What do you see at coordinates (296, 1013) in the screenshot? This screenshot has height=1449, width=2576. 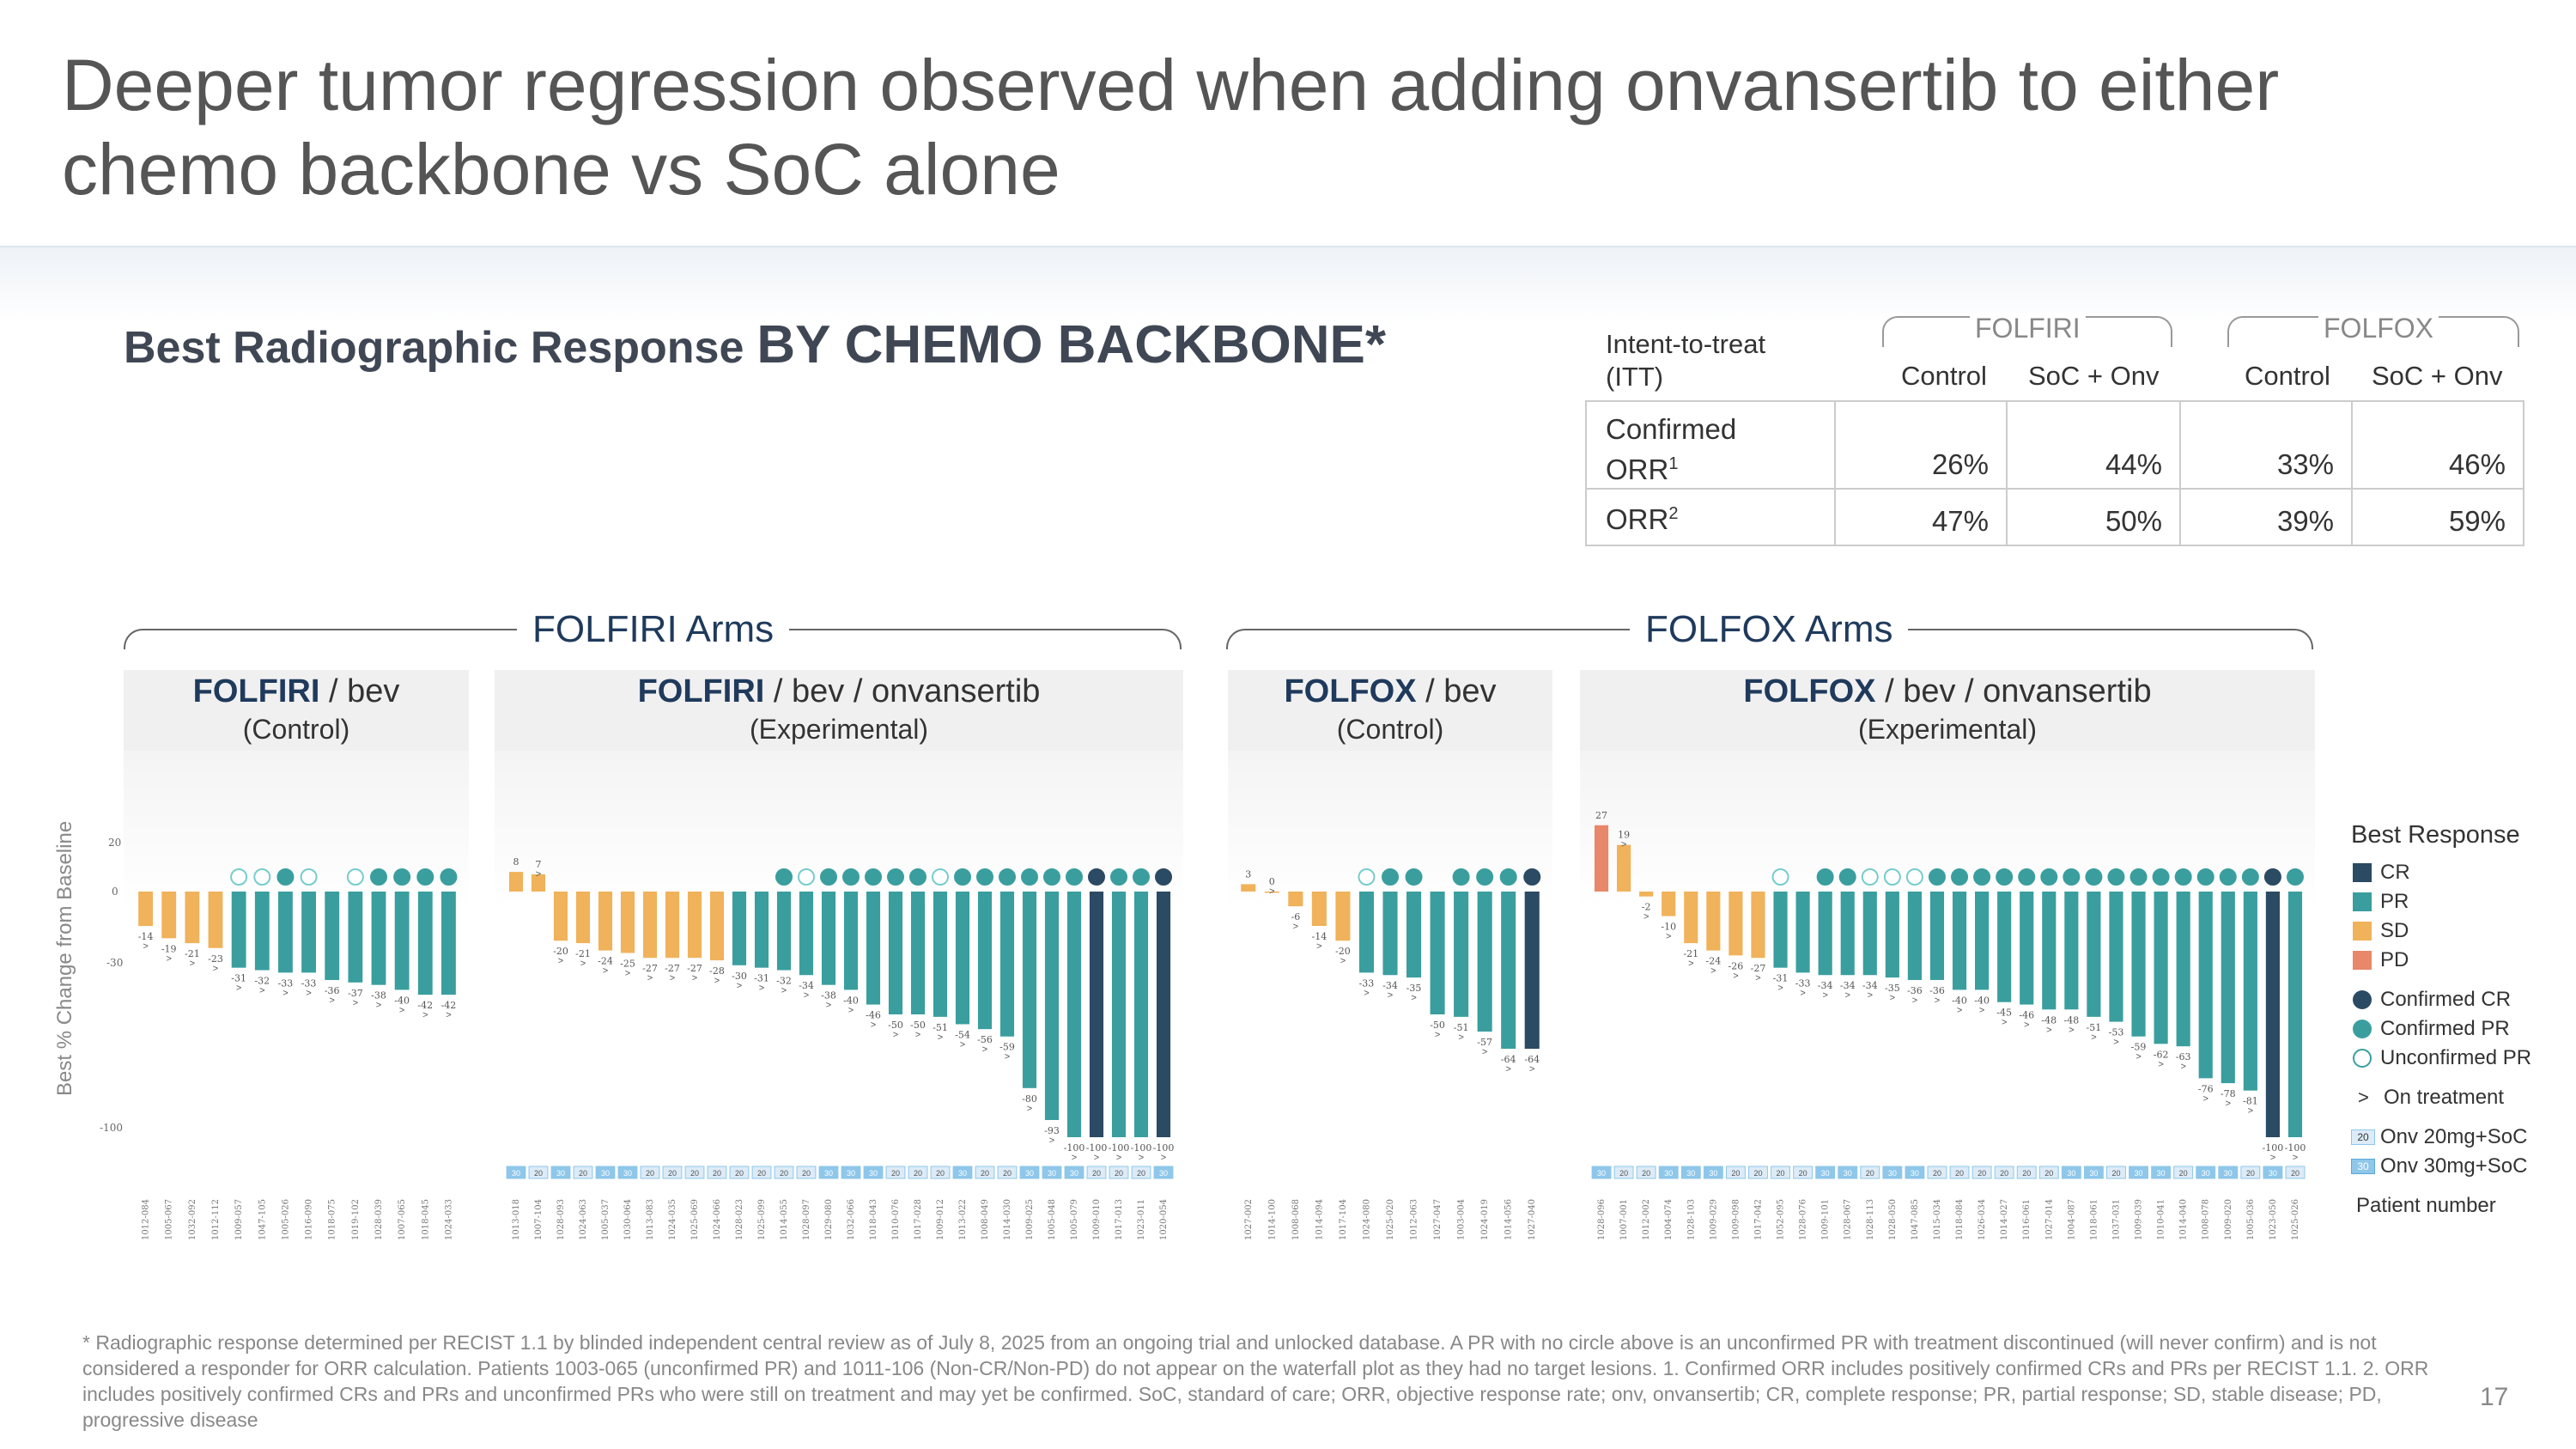 I see `panel-body-folfiri-control` at bounding box center [296, 1013].